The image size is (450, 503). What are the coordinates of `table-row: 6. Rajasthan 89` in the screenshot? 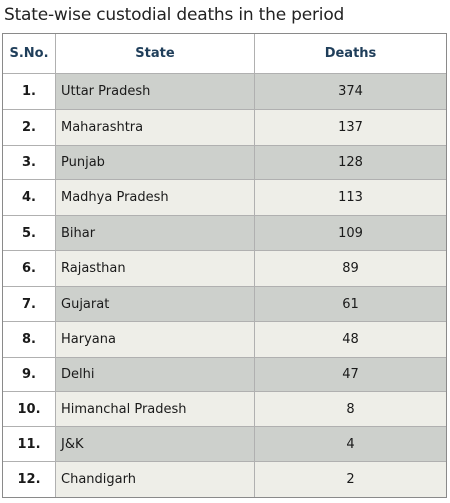 It's located at (224, 269).